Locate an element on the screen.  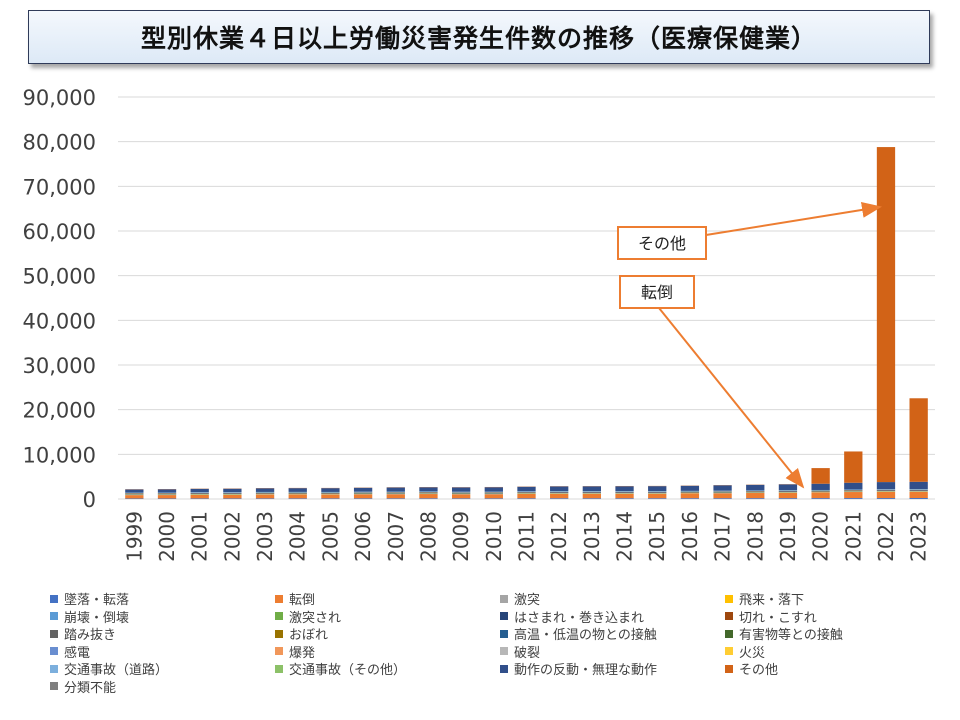
legend-label: 交通事故（道路） is located at coordinates (116, 671).